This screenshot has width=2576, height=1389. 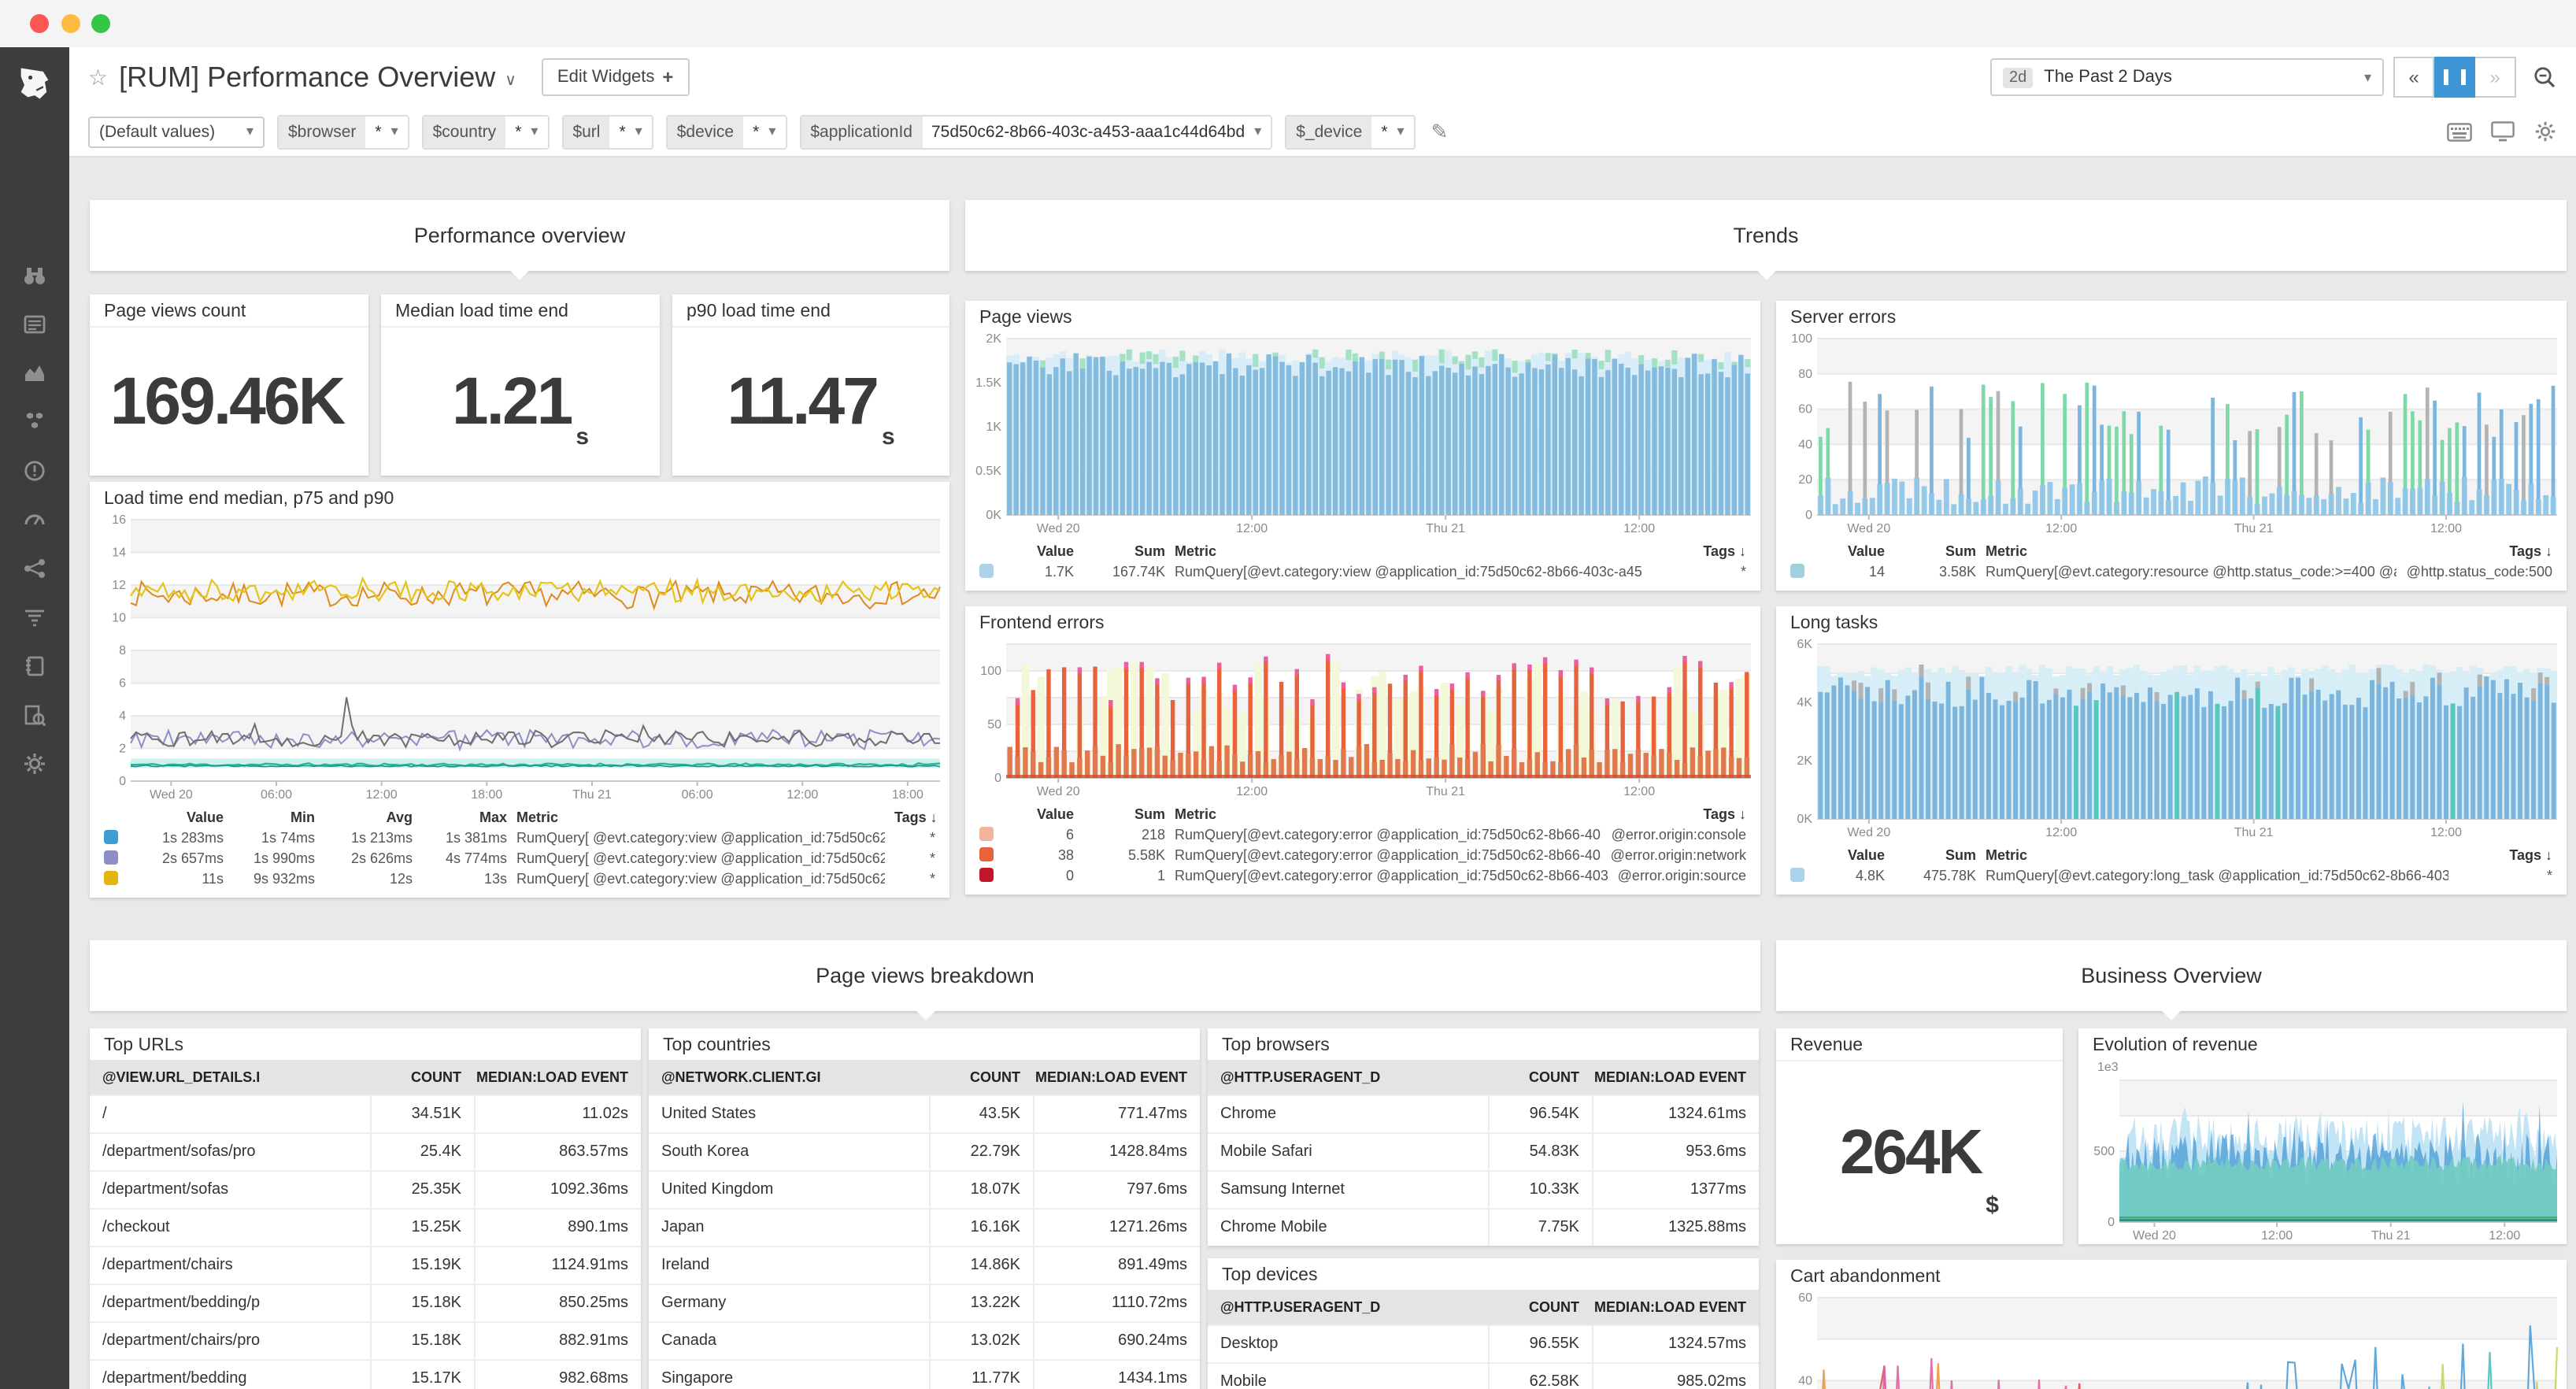 I want to click on table-row: United States 43.5K 771.47ms, so click(x=924, y=1113).